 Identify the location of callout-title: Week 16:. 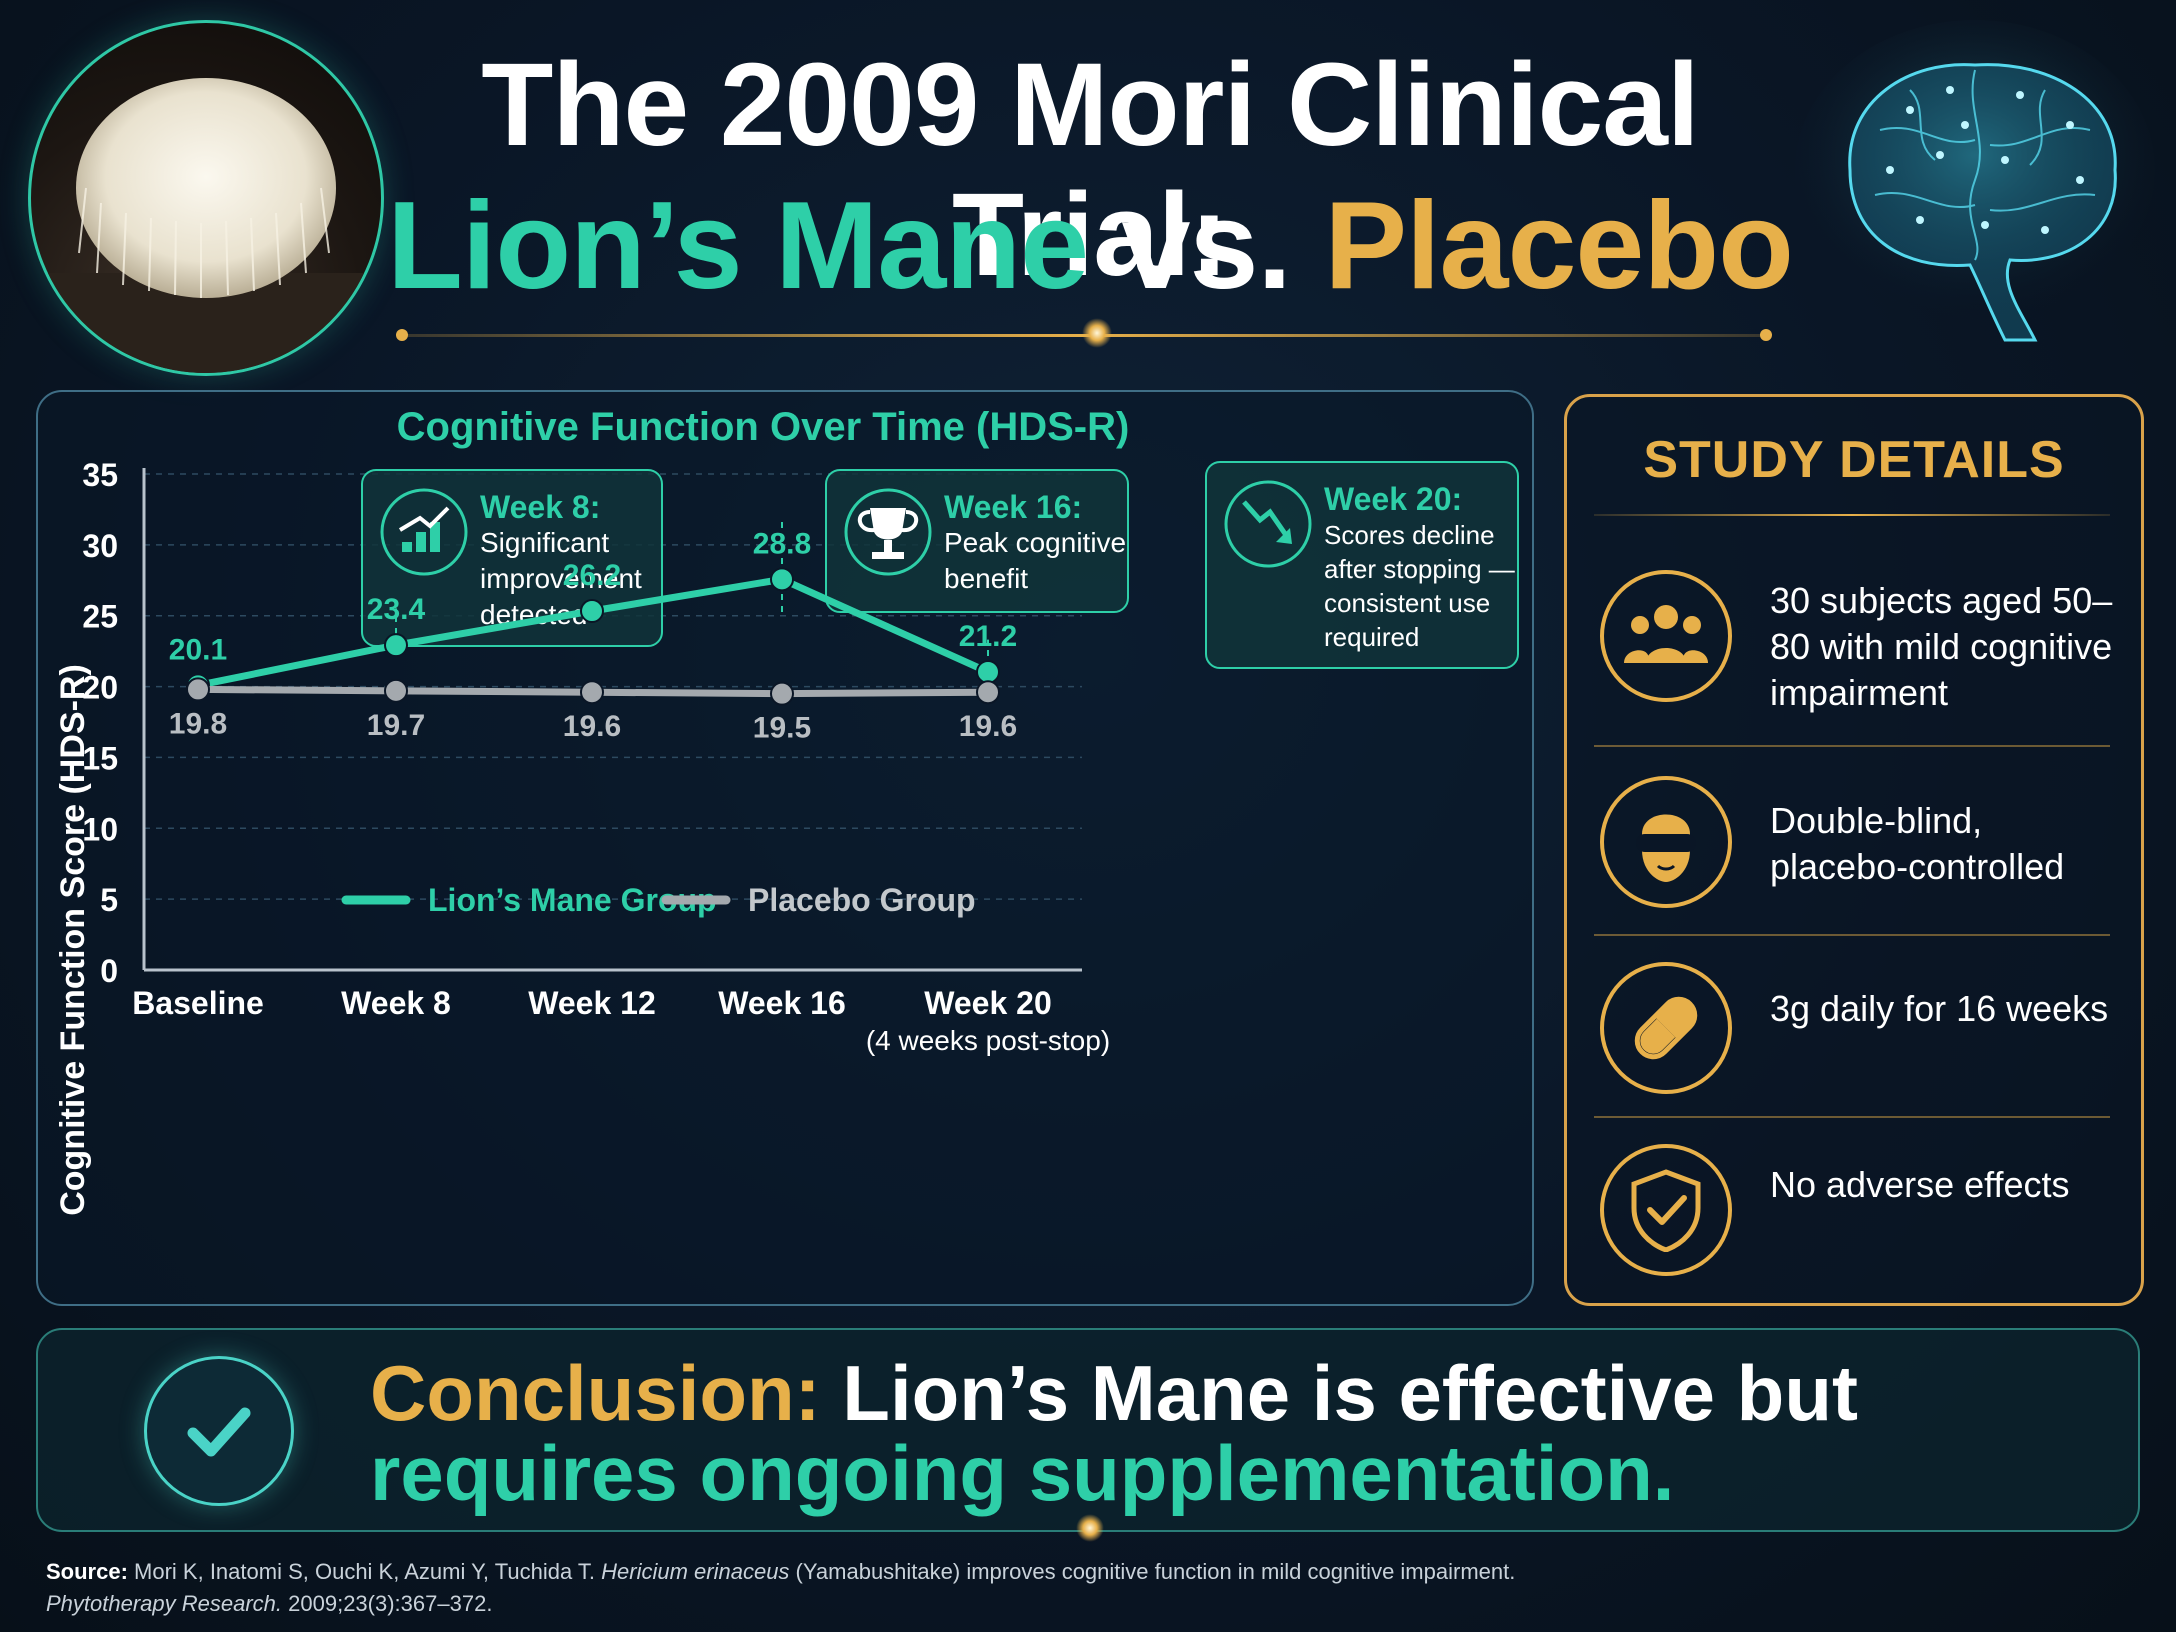
(1013, 507).